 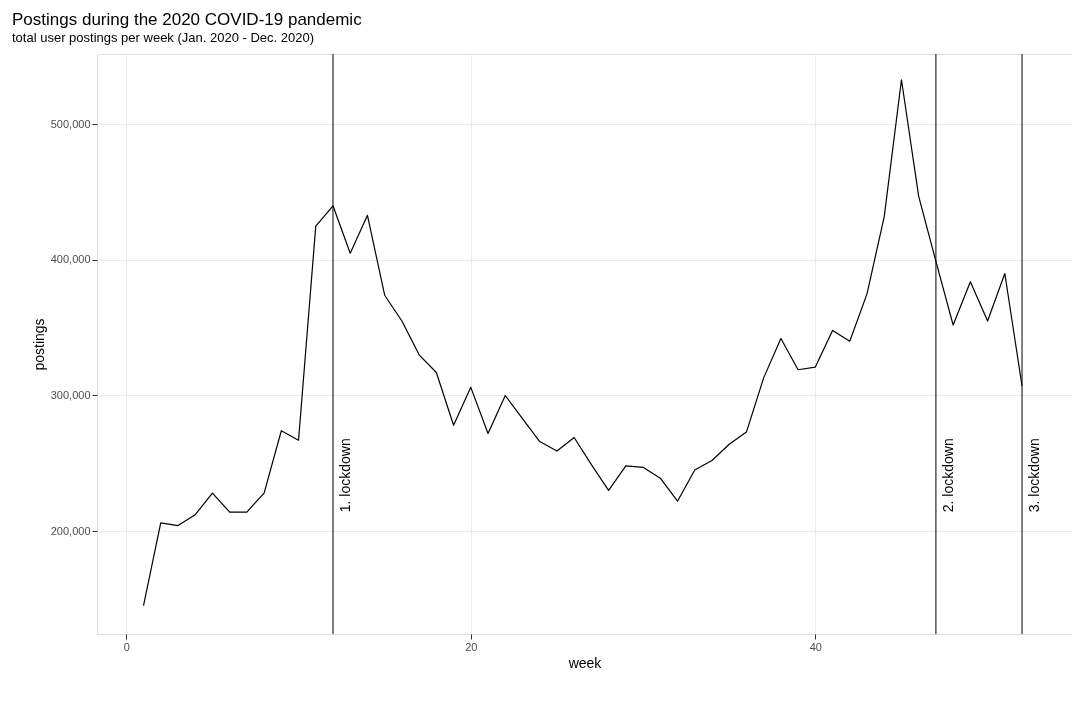 I want to click on ref-line-label: 2. lockdown, so click(x=947, y=475).